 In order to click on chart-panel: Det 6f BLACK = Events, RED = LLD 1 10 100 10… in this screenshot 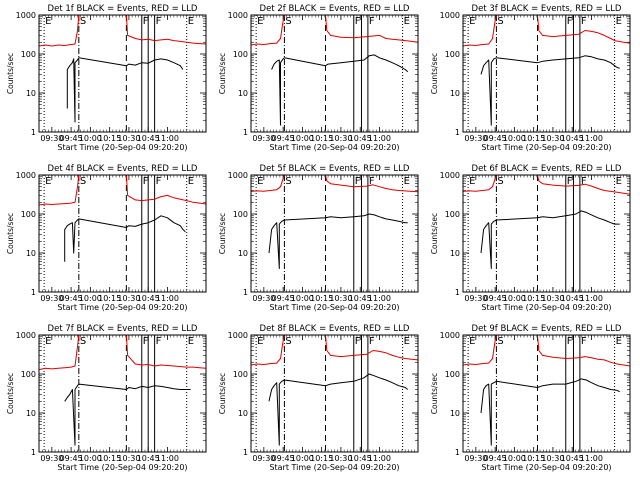, I will do `click(530, 238)`.